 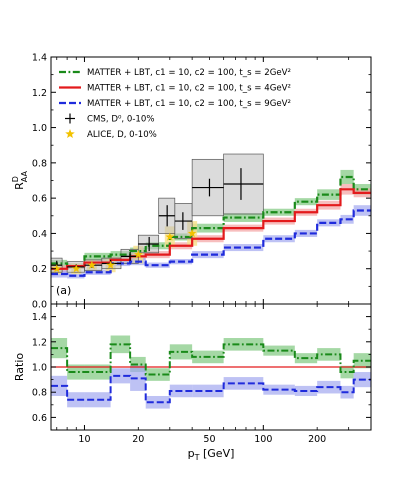 I want to click on lower-band-s1-bin1, so click(x=76, y=400).